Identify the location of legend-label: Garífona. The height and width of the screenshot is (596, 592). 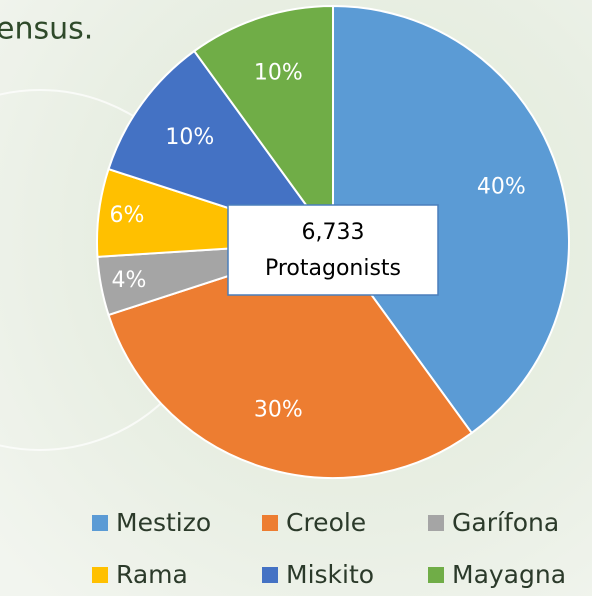
(505, 522).